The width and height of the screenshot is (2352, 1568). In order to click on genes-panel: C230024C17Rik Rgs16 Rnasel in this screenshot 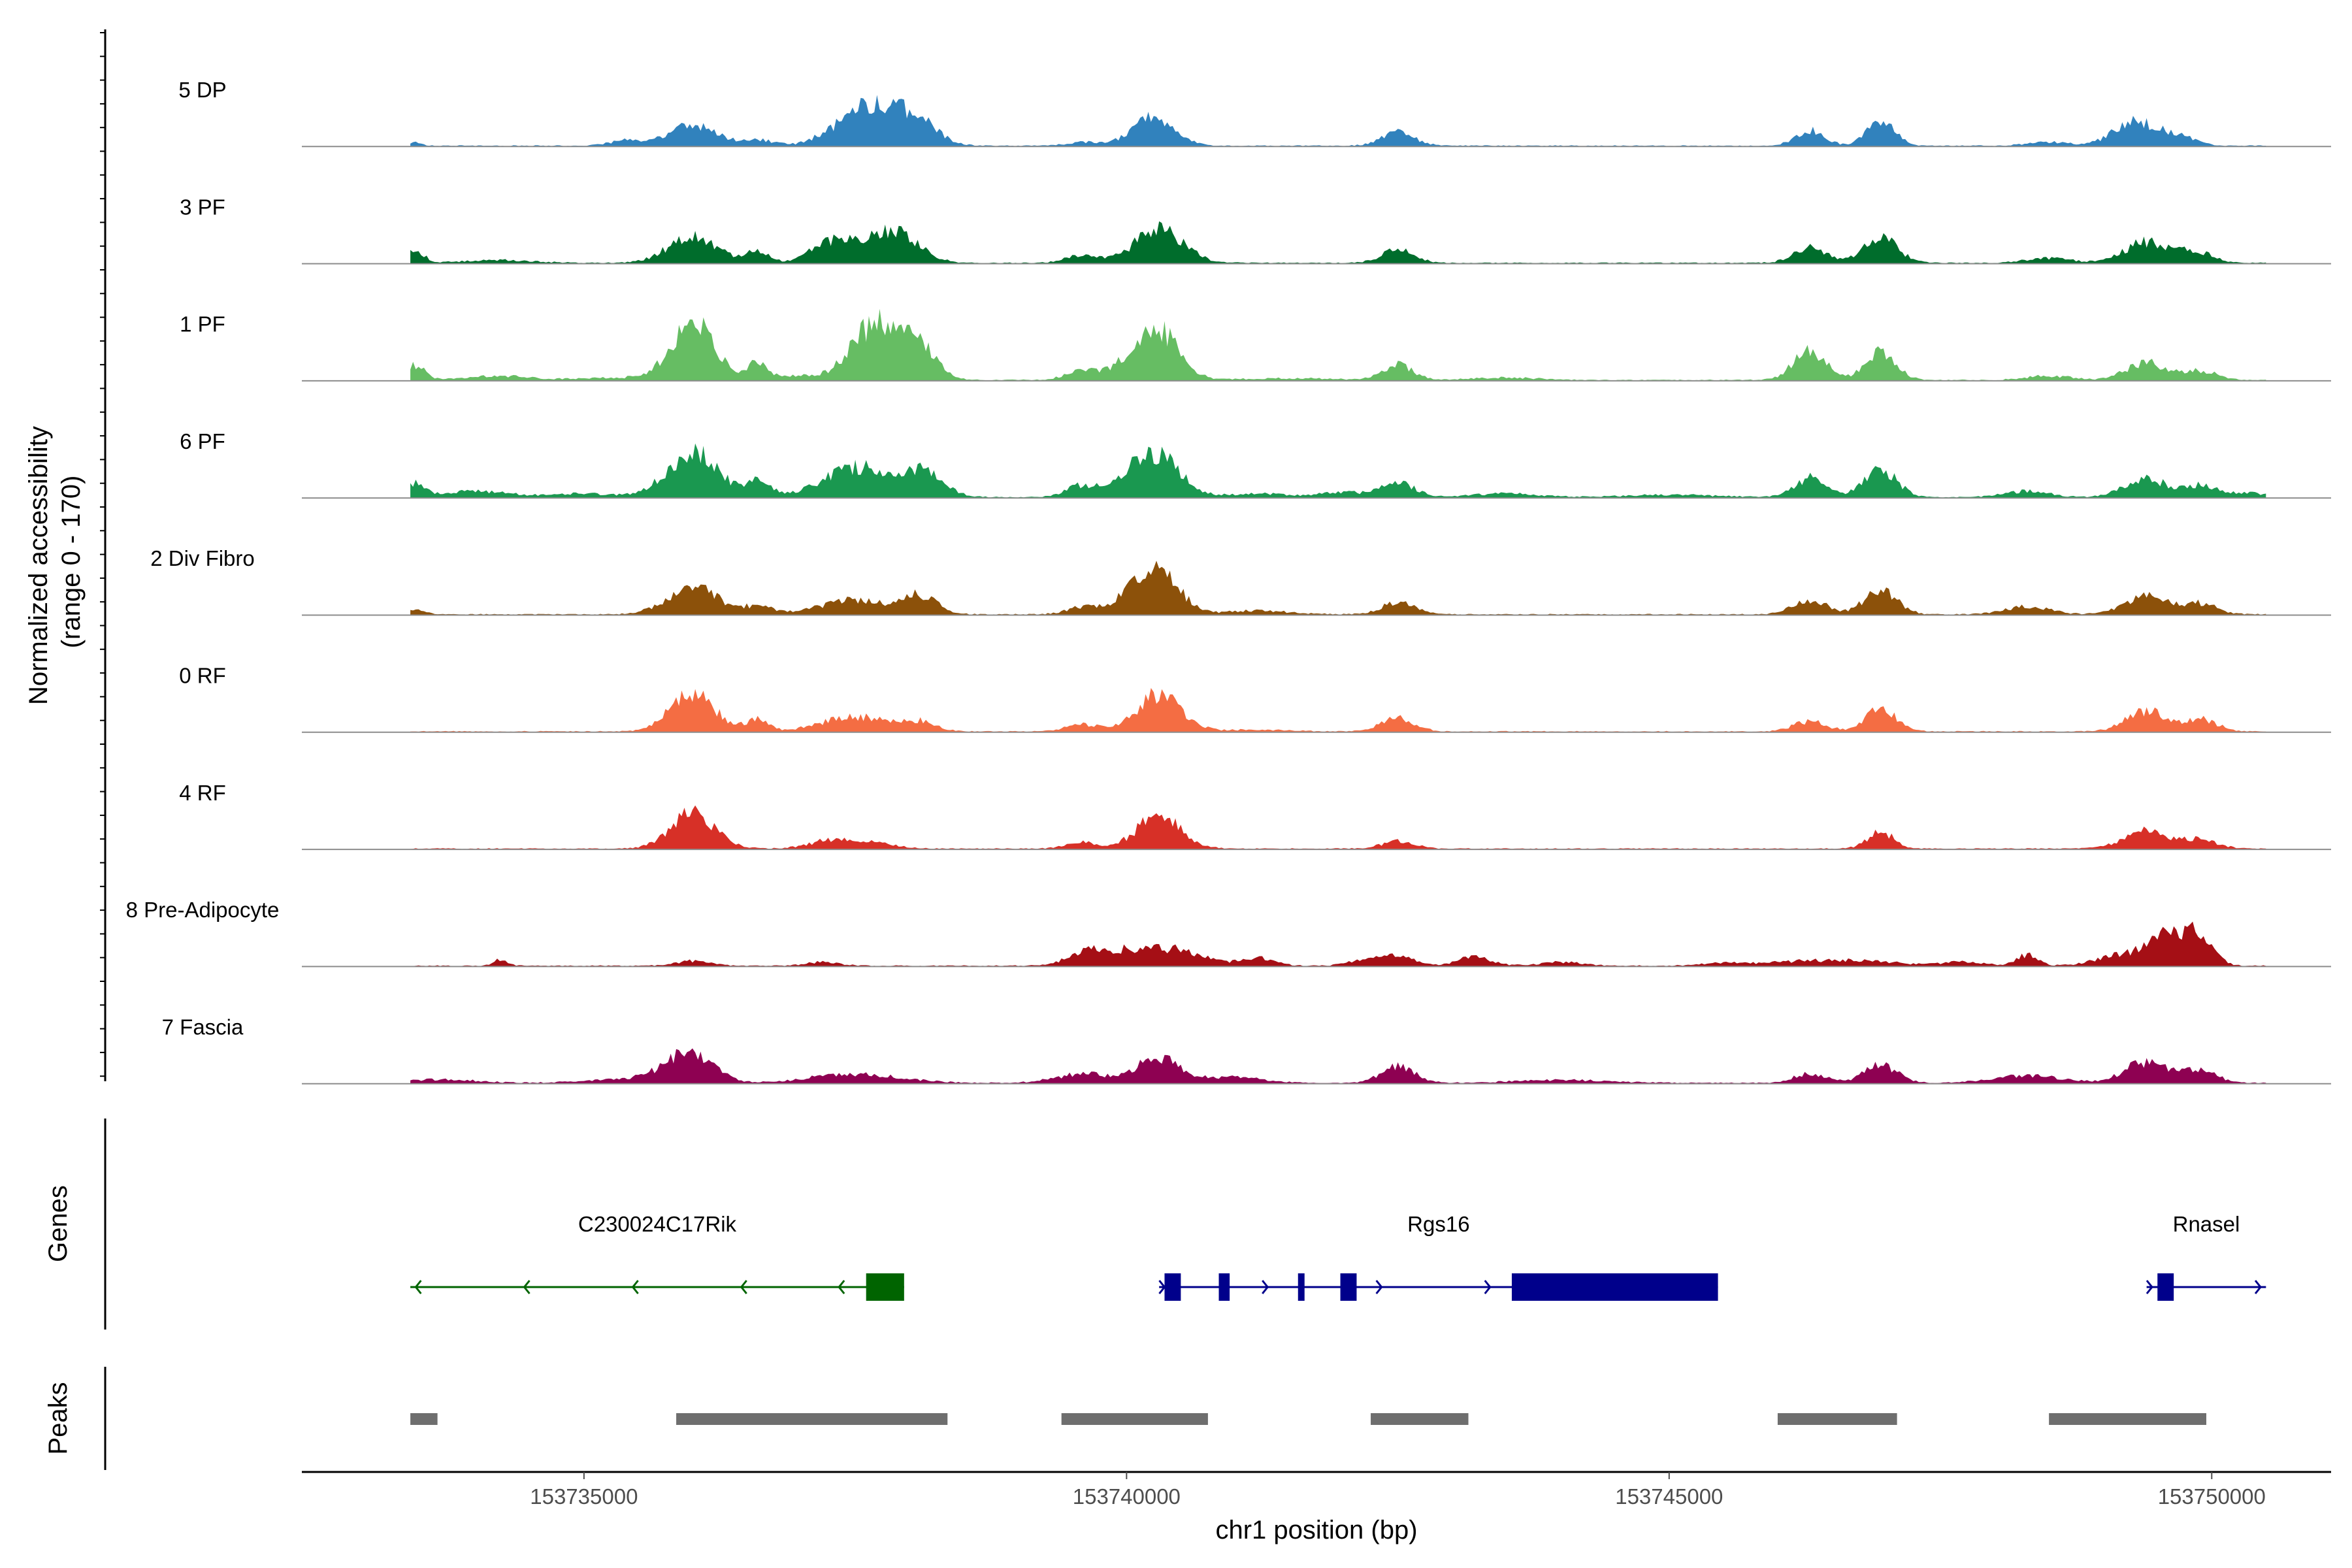, I will do `click(1338, 1256)`.